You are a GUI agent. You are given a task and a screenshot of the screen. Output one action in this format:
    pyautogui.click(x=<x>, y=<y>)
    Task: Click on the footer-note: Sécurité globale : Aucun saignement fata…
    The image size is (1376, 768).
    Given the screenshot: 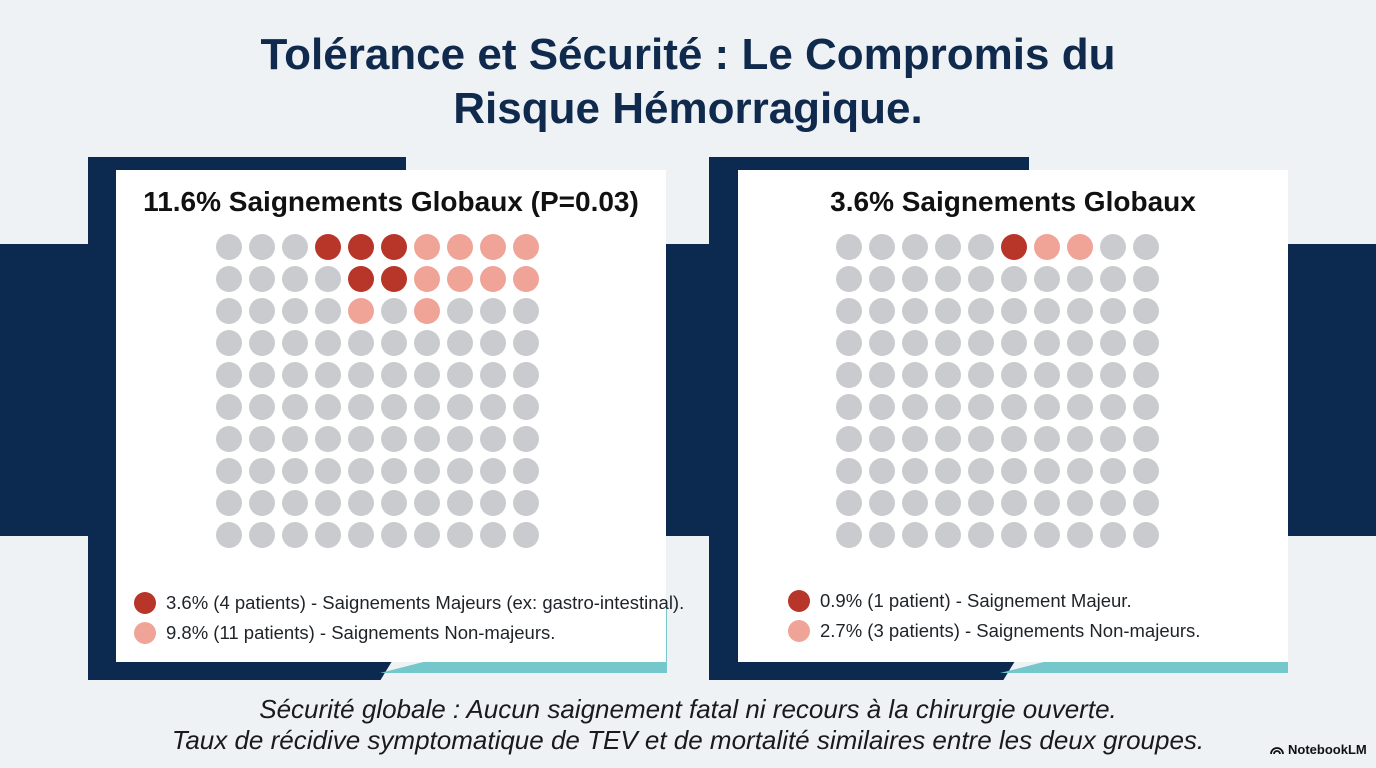 What is the action you would take?
    pyautogui.click(x=688, y=725)
    